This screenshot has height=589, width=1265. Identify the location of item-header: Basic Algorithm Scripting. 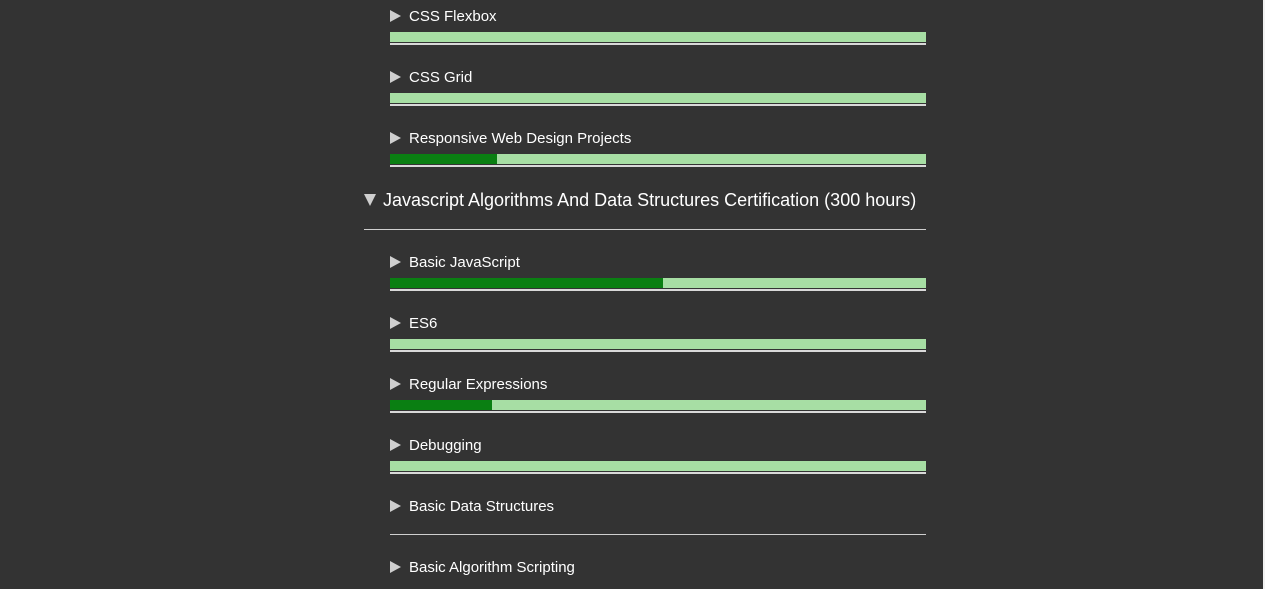
(482, 567).